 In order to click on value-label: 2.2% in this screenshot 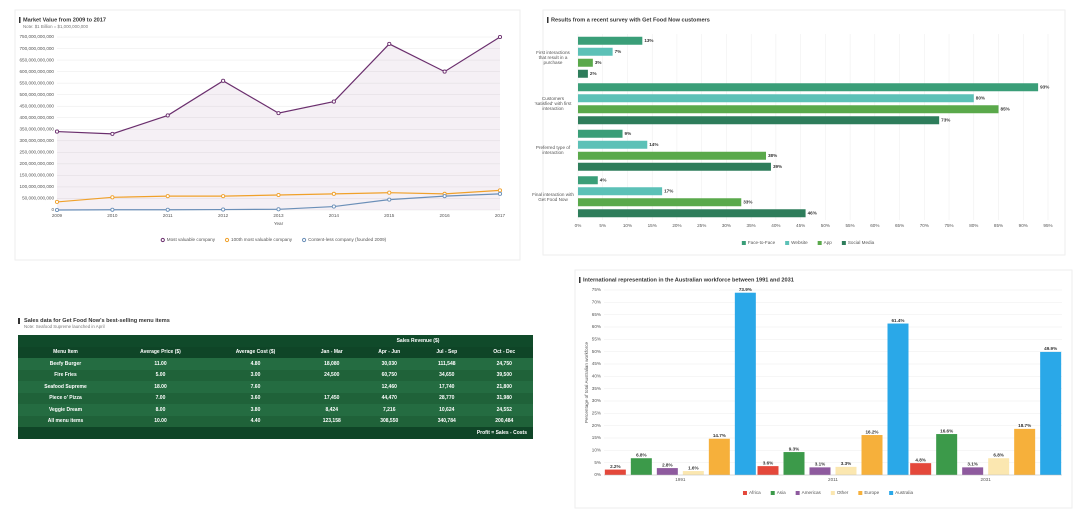, I will do `click(615, 466)`.